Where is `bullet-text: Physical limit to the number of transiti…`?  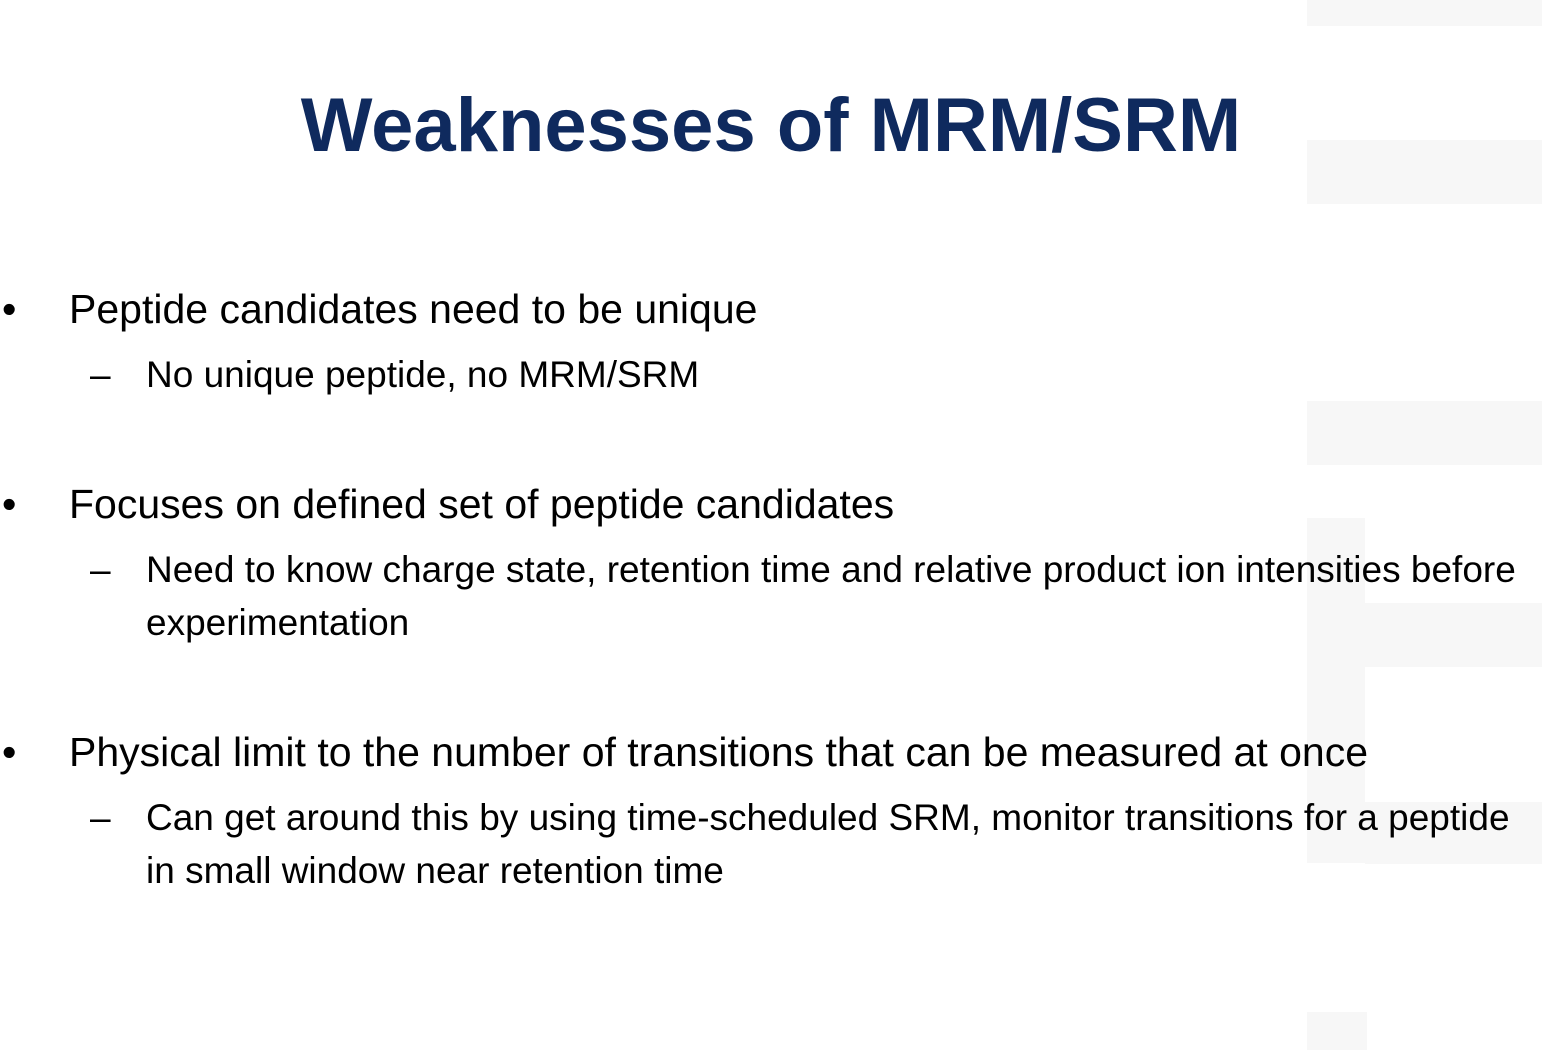 bullet-text: Physical limit to the number of transiti… is located at coordinates (719, 752).